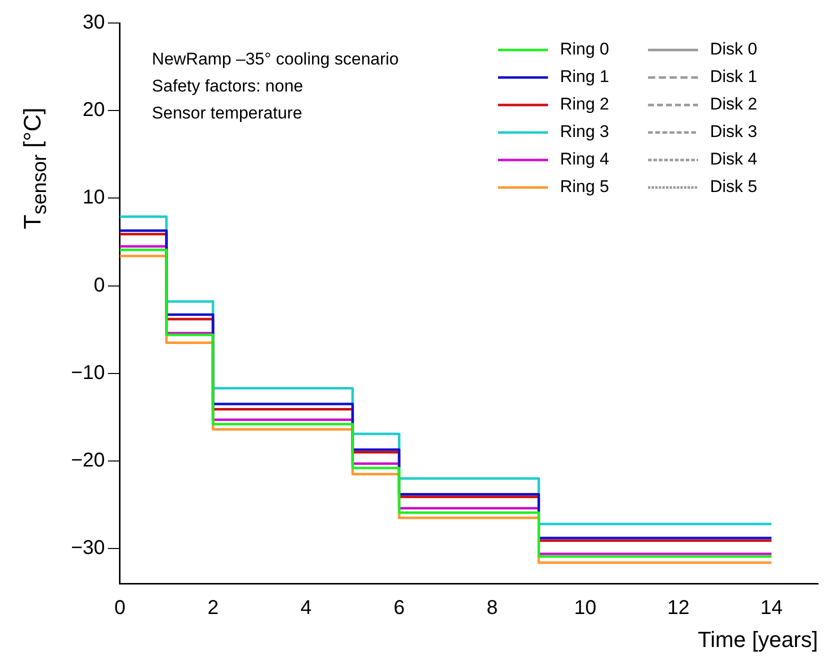 The width and height of the screenshot is (838, 668). What do you see at coordinates (306, 608) in the screenshot?
I see `x-tick-label: 4` at bounding box center [306, 608].